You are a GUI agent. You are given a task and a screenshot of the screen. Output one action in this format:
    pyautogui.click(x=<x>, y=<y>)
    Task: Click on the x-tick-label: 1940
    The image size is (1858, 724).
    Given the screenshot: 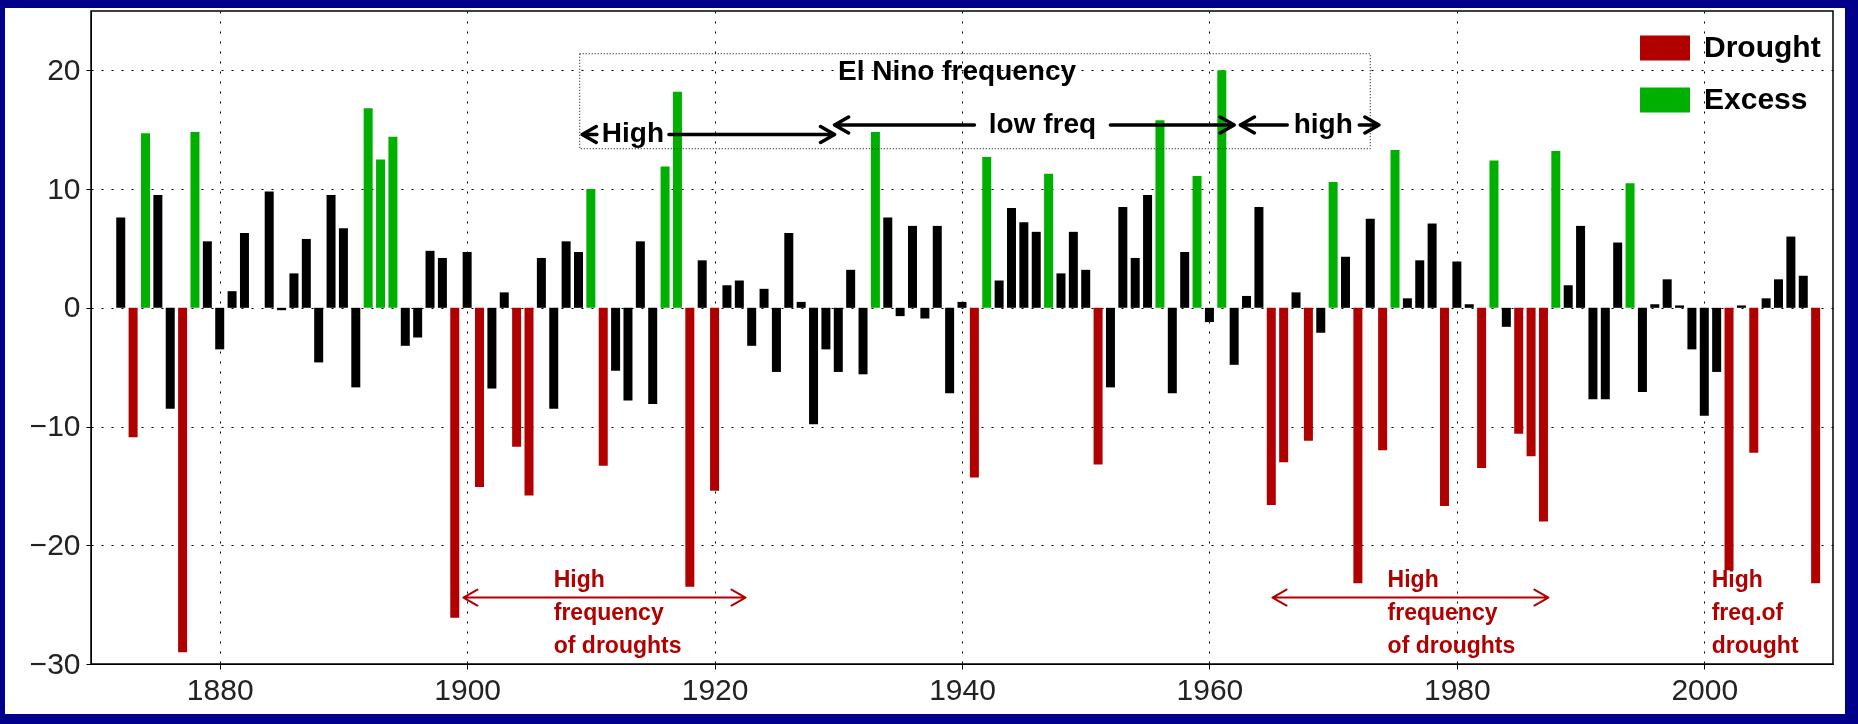 What is the action you would take?
    pyautogui.click(x=962, y=689)
    